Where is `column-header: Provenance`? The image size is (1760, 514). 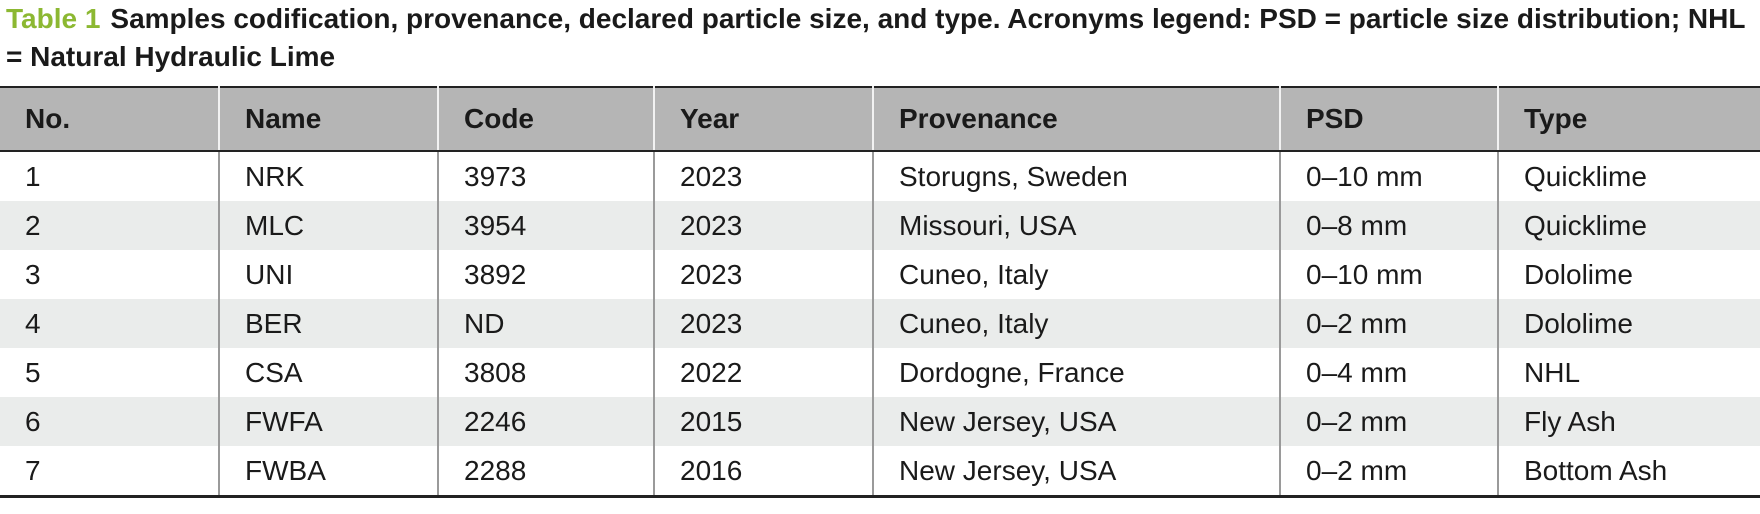 column-header: Provenance is located at coordinates (1076, 119).